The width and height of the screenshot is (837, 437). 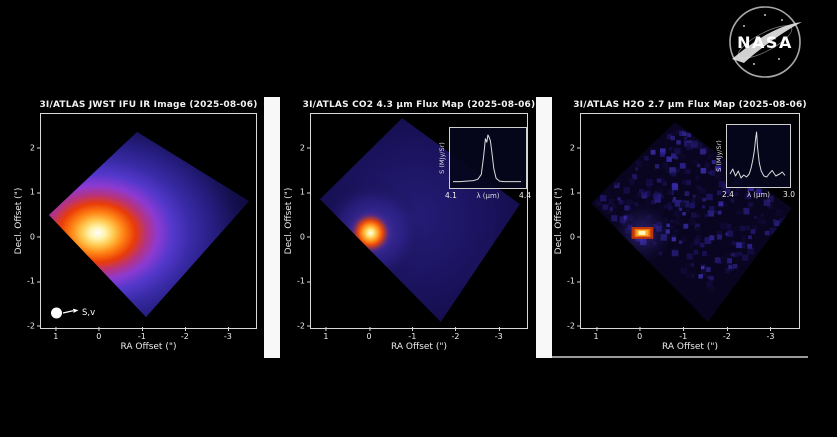 I want to click on co2-spectrum-plot, so click(x=488, y=158).